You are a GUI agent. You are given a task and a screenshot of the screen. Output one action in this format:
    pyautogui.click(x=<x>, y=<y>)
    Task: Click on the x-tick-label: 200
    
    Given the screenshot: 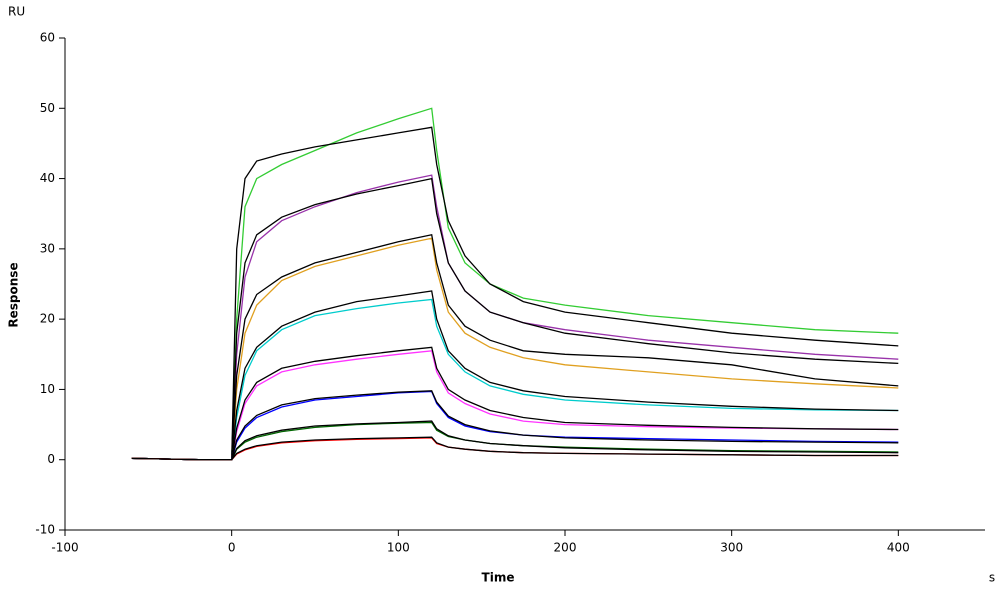 What is the action you would take?
    pyautogui.click(x=565, y=548)
    